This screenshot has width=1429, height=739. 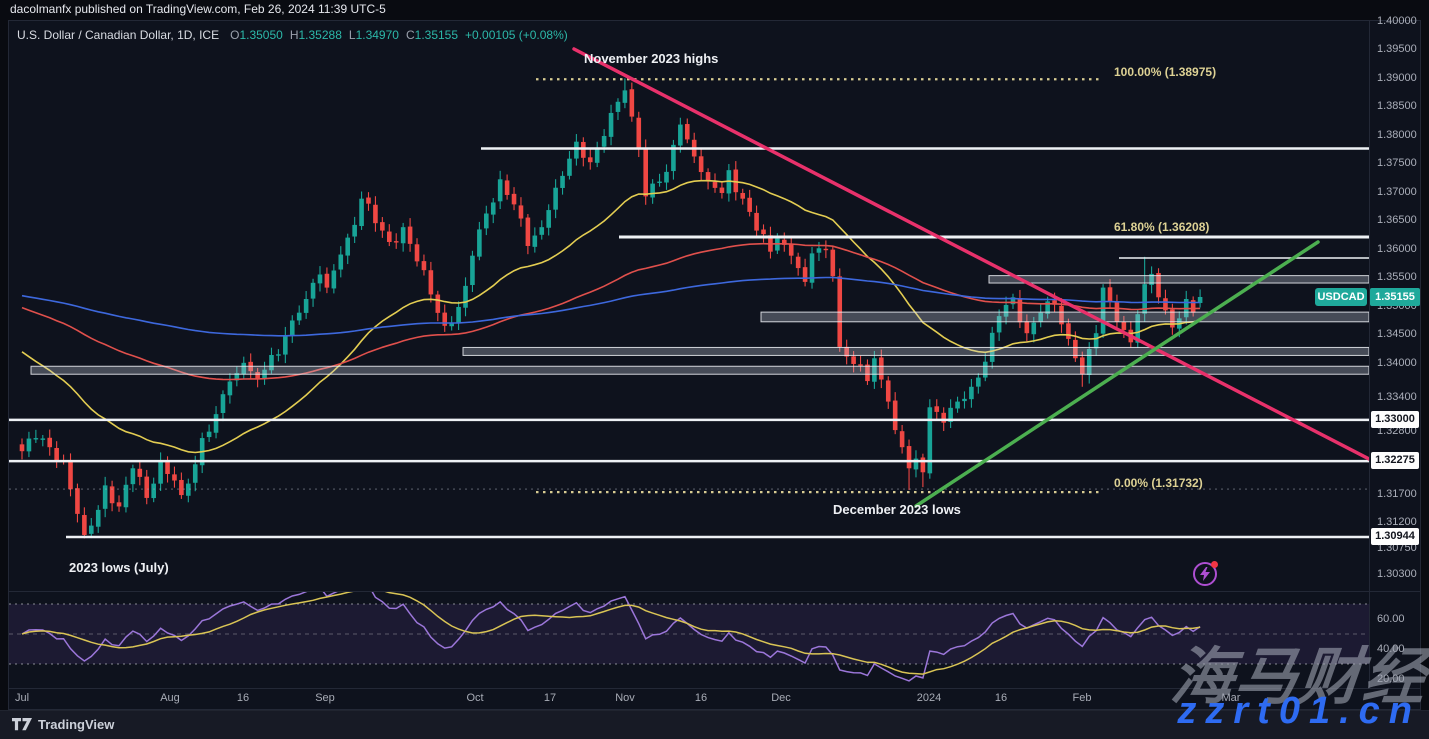 I want to click on pane-separator, so click(x=714, y=591).